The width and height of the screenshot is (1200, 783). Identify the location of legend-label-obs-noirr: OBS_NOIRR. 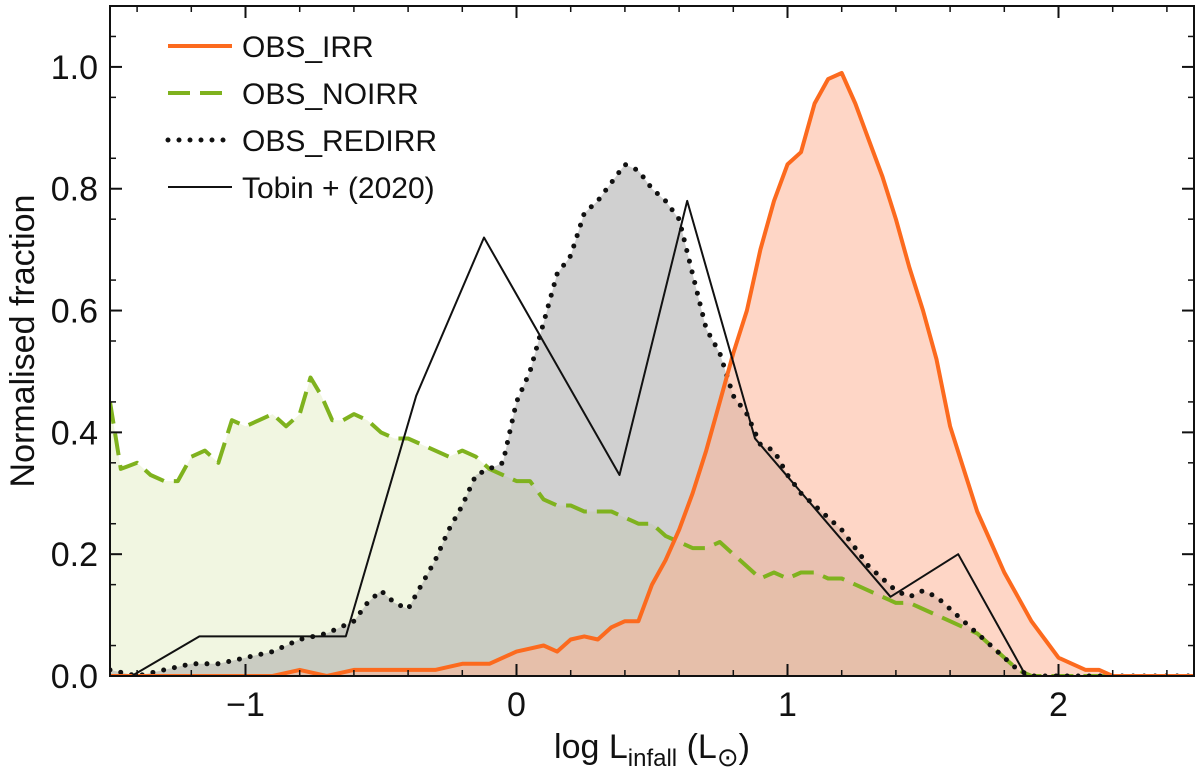
(330, 94).